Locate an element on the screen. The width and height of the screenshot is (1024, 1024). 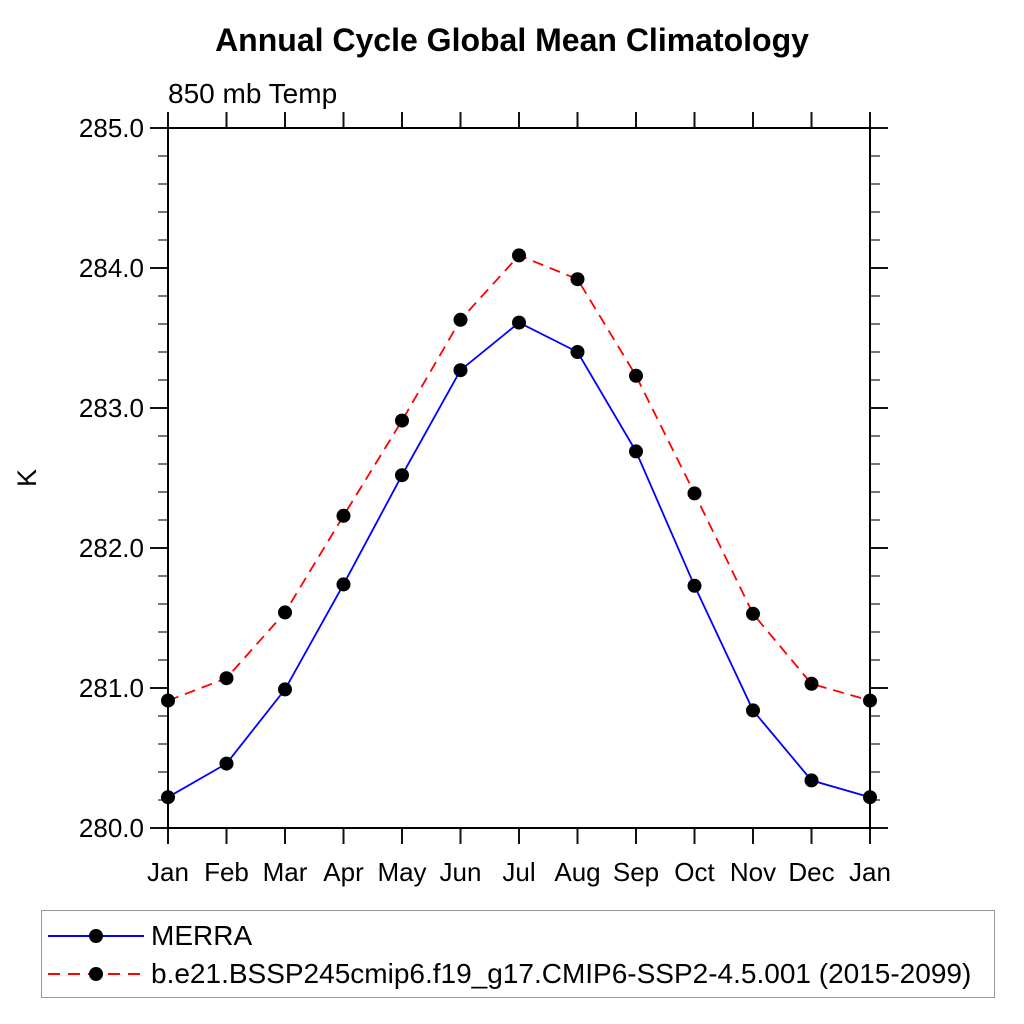
model-line-sample is located at coordinates (96, 974).